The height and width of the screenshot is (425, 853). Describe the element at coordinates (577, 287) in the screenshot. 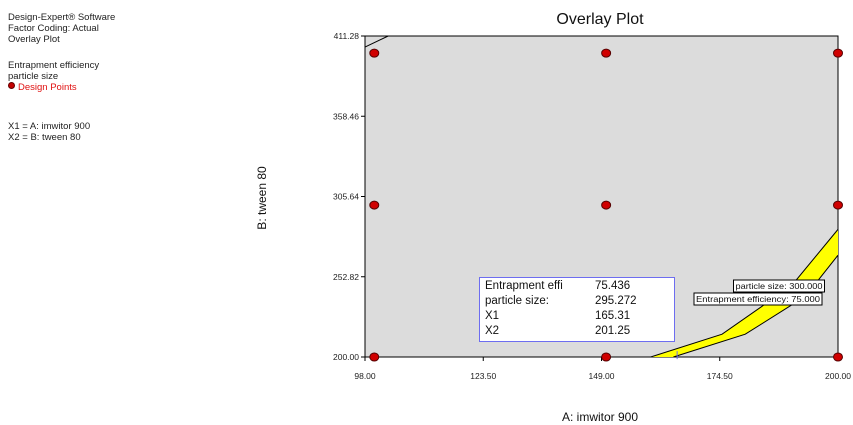

I see `info-row-entrapment: Entrapment effi 75.436` at that location.